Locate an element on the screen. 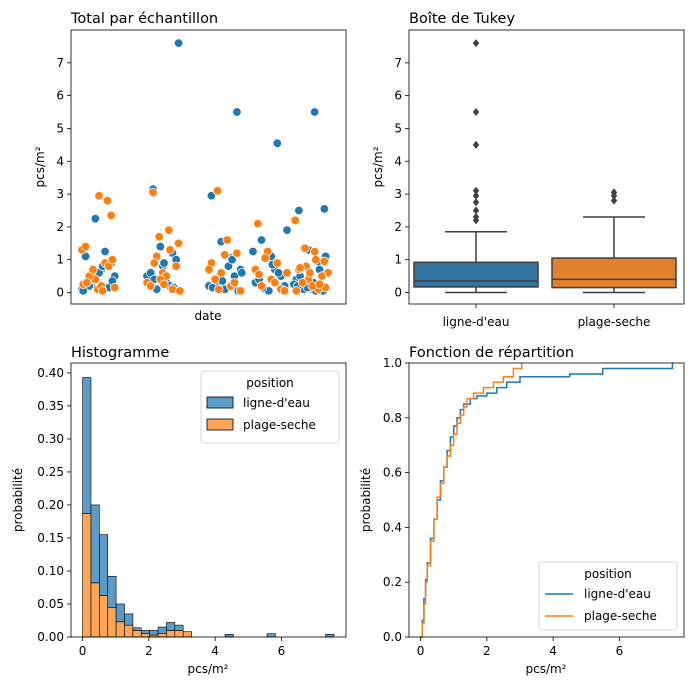 The image size is (689, 690). histogram-y-tick-label: 0.05 is located at coordinates (50, 604).